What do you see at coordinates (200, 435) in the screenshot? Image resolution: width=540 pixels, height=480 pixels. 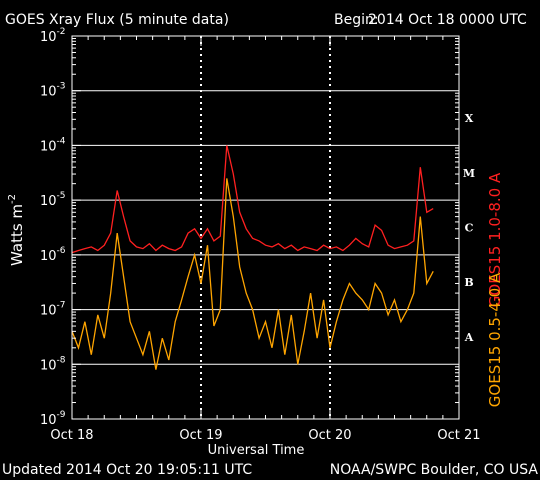 I see `x-tick-label: Oct 19` at bounding box center [200, 435].